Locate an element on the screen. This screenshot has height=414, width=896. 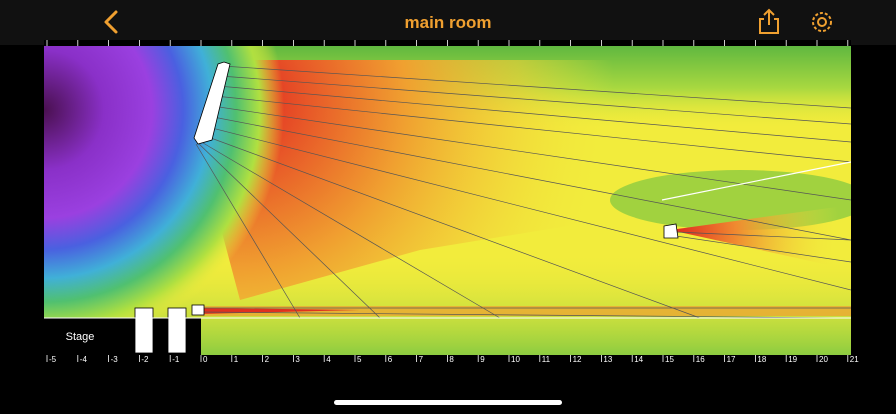
ruler-label: 0 is located at coordinates (205, 359).